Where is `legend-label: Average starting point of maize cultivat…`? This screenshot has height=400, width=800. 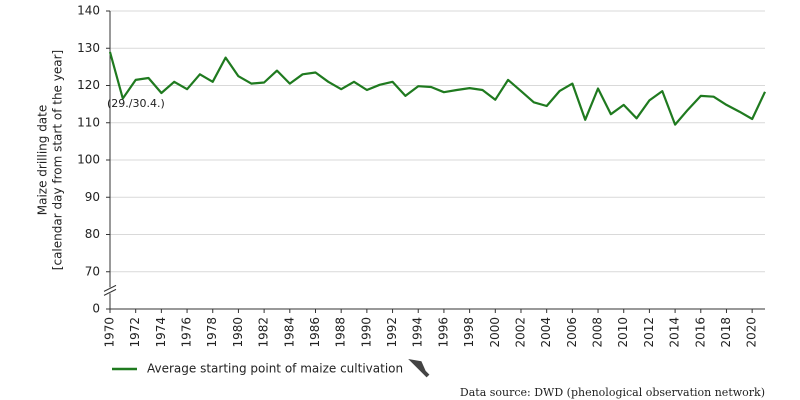 legend-label: Average starting point of maize cultivat… is located at coordinates (275, 369).